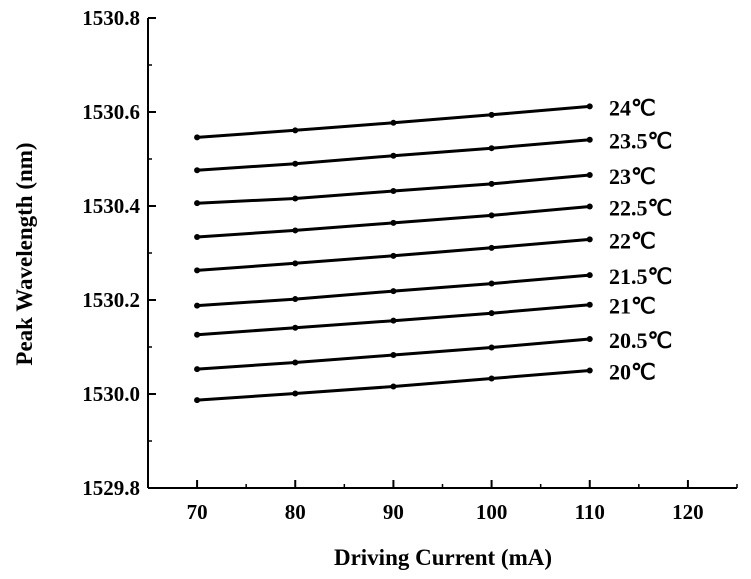  I want to click on x-tick-label: 70, so click(197, 512).